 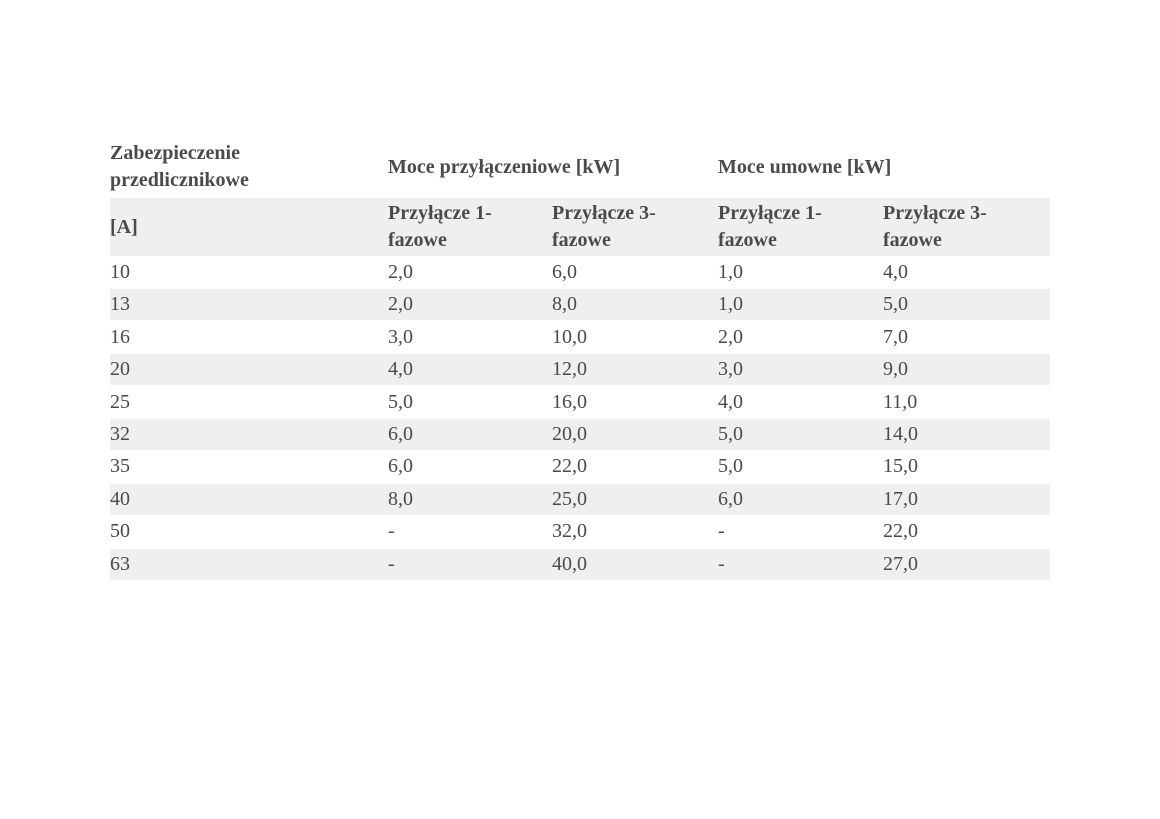 What do you see at coordinates (569, 401) in the screenshot?
I see `table-cell: 16,0` at bounding box center [569, 401].